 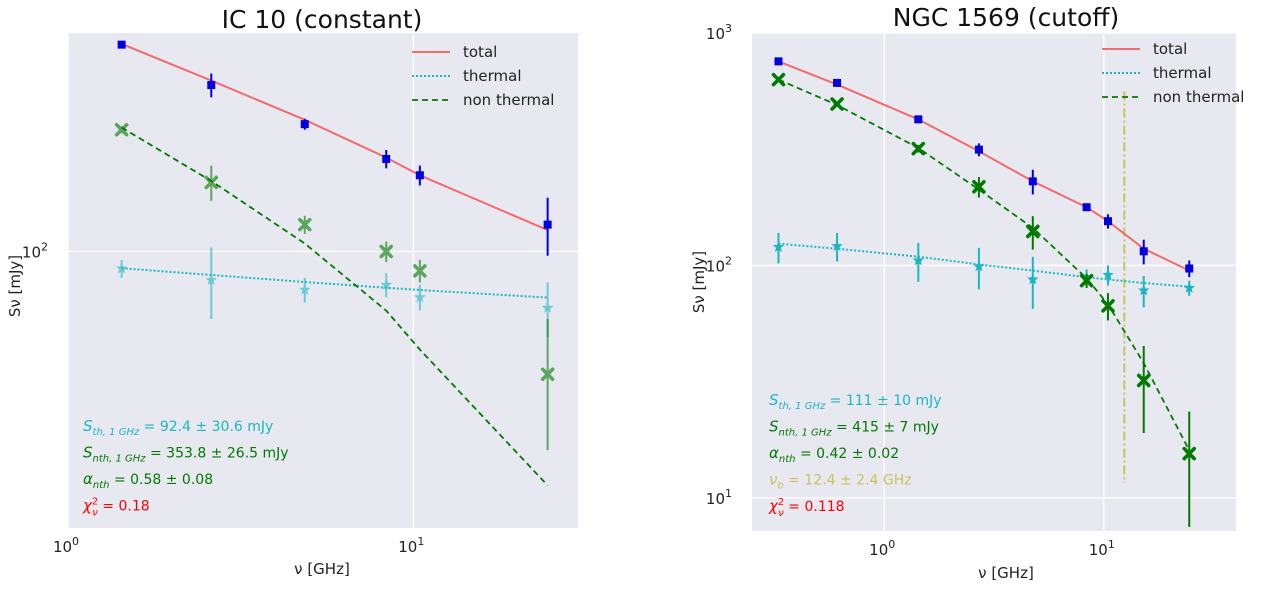 What do you see at coordinates (834, 454) in the screenshot?
I see `annotation: αnth = 0.42 ± 0.02` at bounding box center [834, 454].